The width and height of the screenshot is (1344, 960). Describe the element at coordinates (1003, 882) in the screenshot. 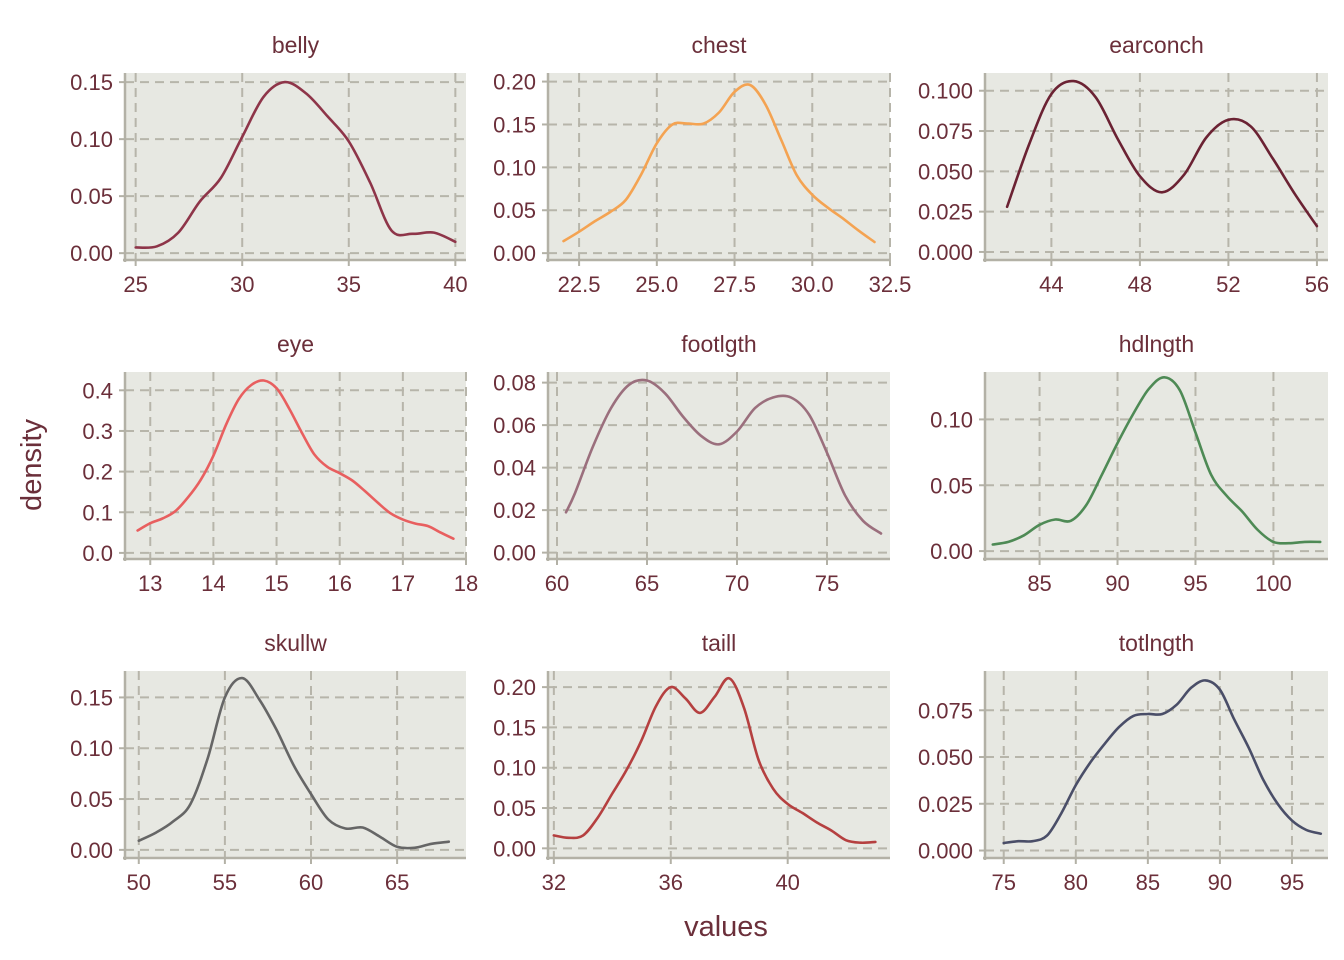

I see `x-tick-label: 75` at that location.